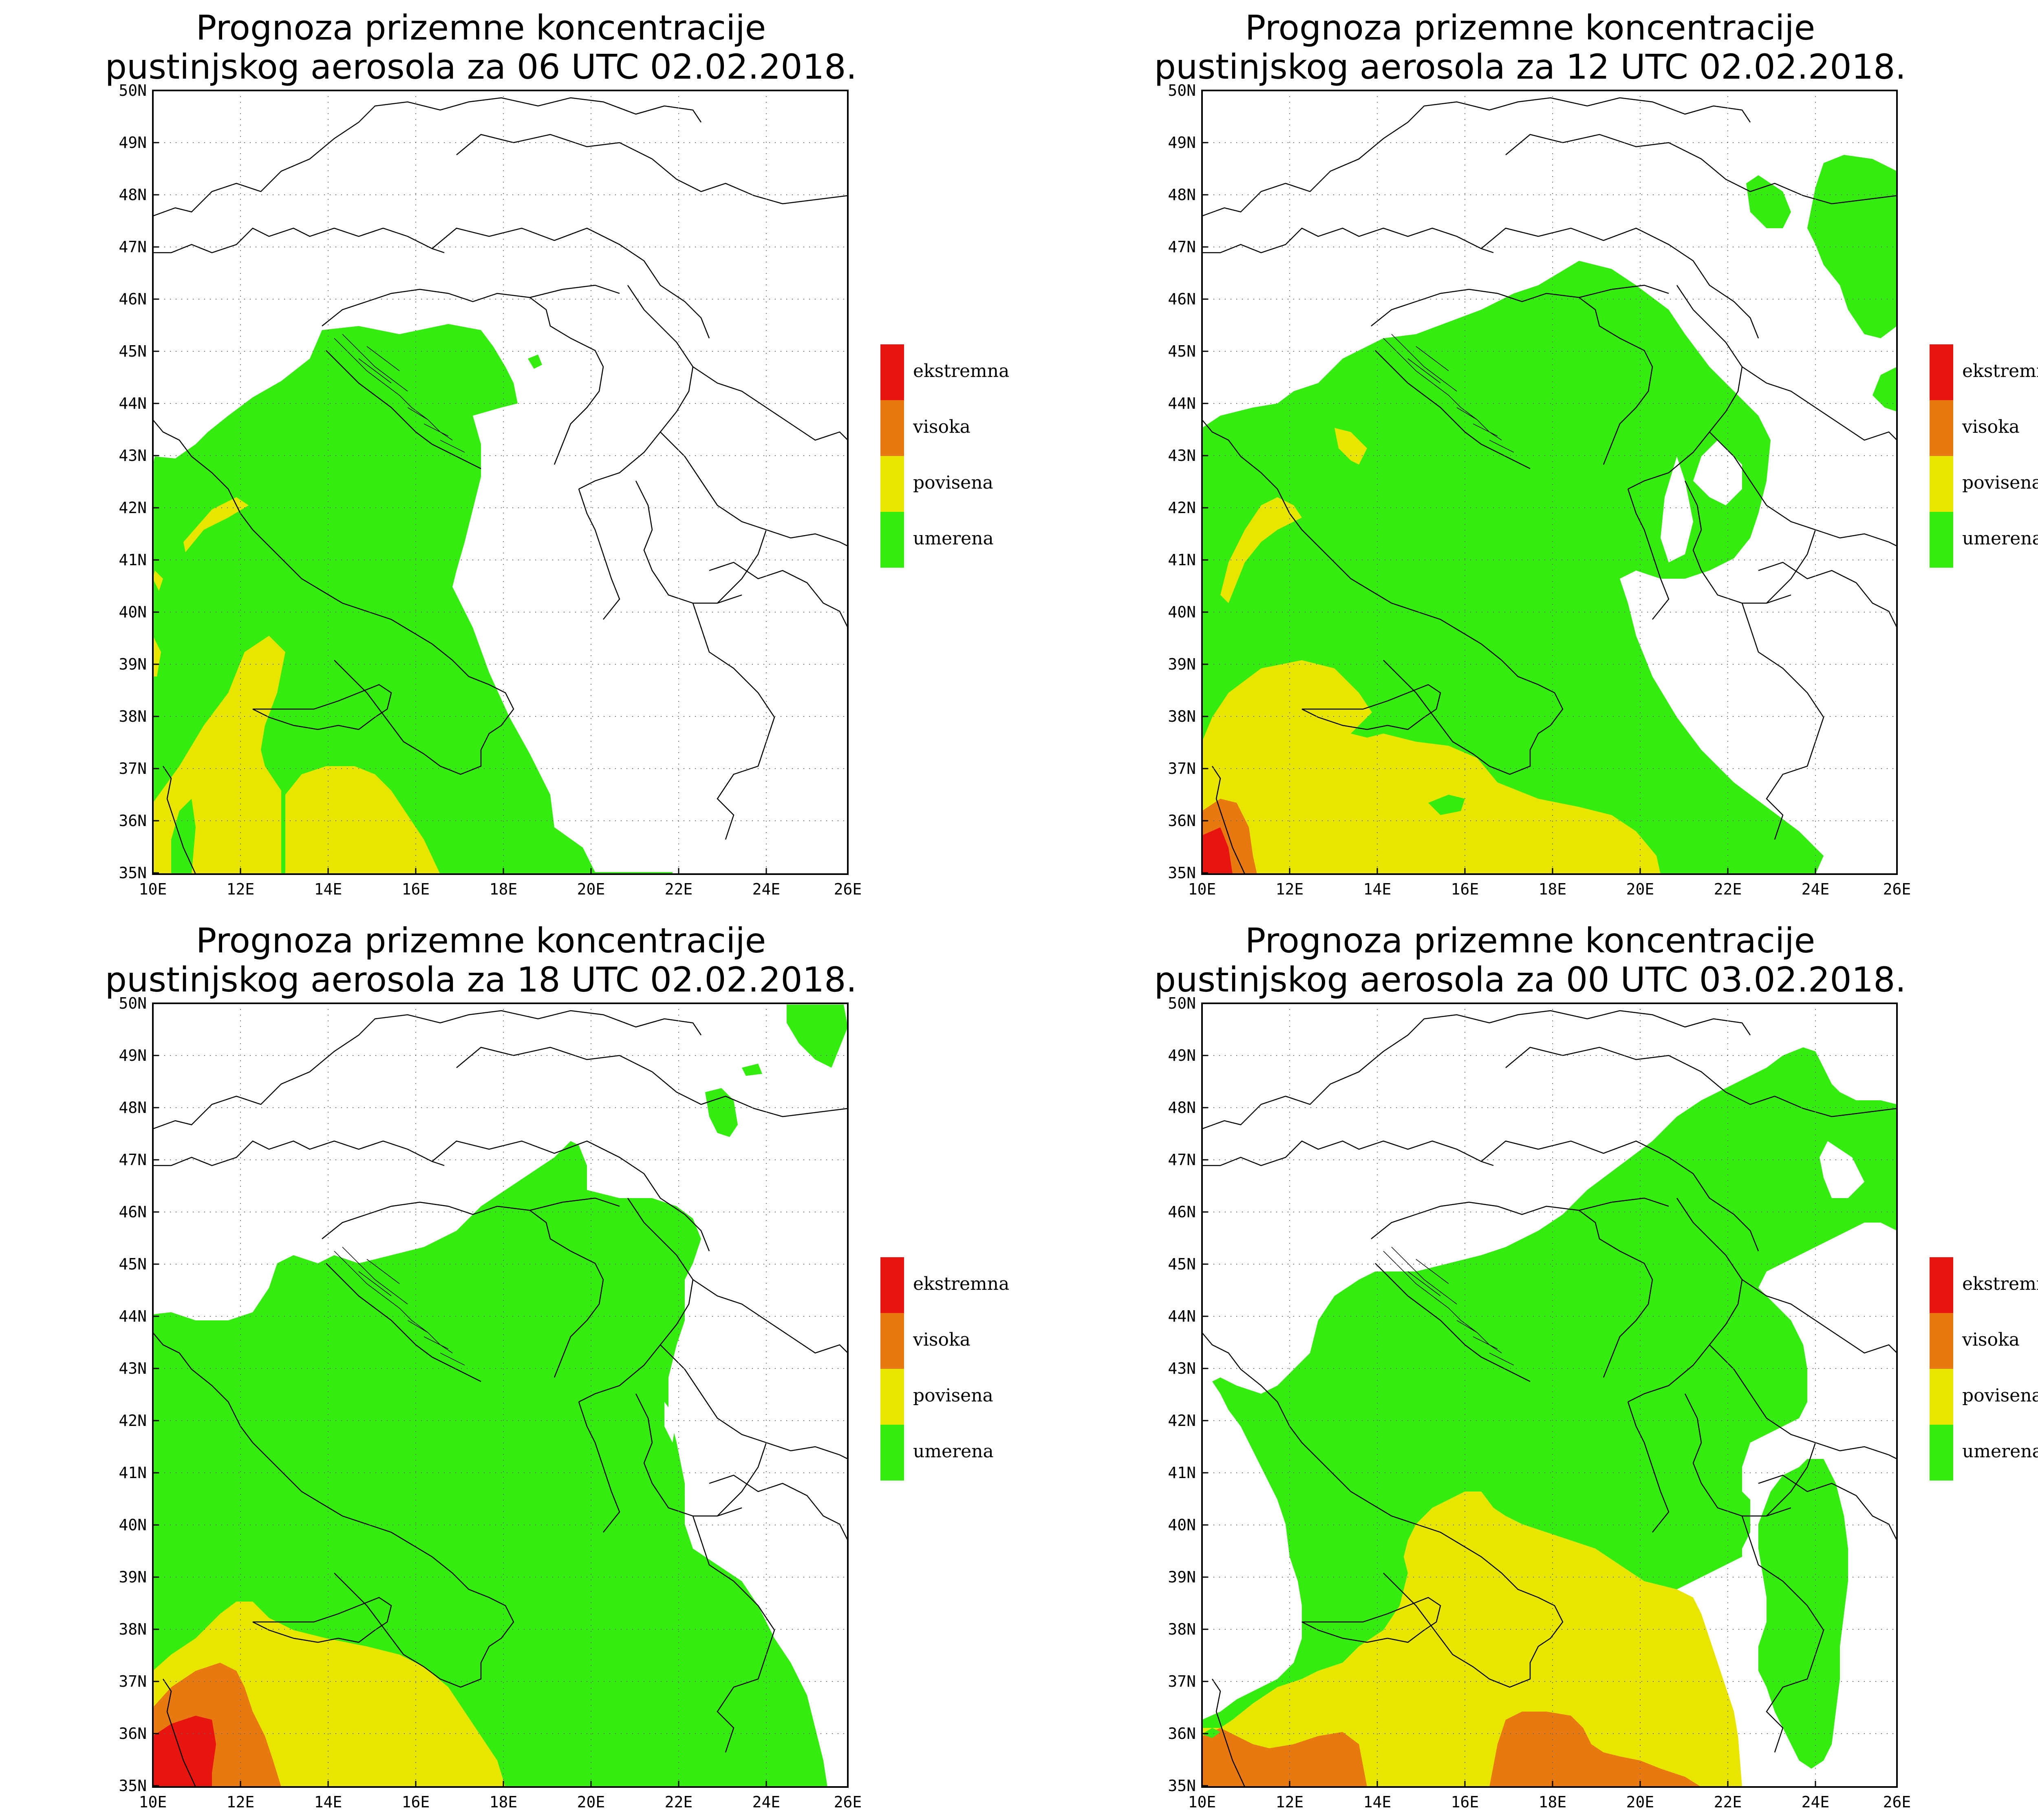 Image resolution: width=2038 pixels, height=1820 pixels. What do you see at coordinates (1182, 873) in the screenshot?
I see `lat-label: 35N` at bounding box center [1182, 873].